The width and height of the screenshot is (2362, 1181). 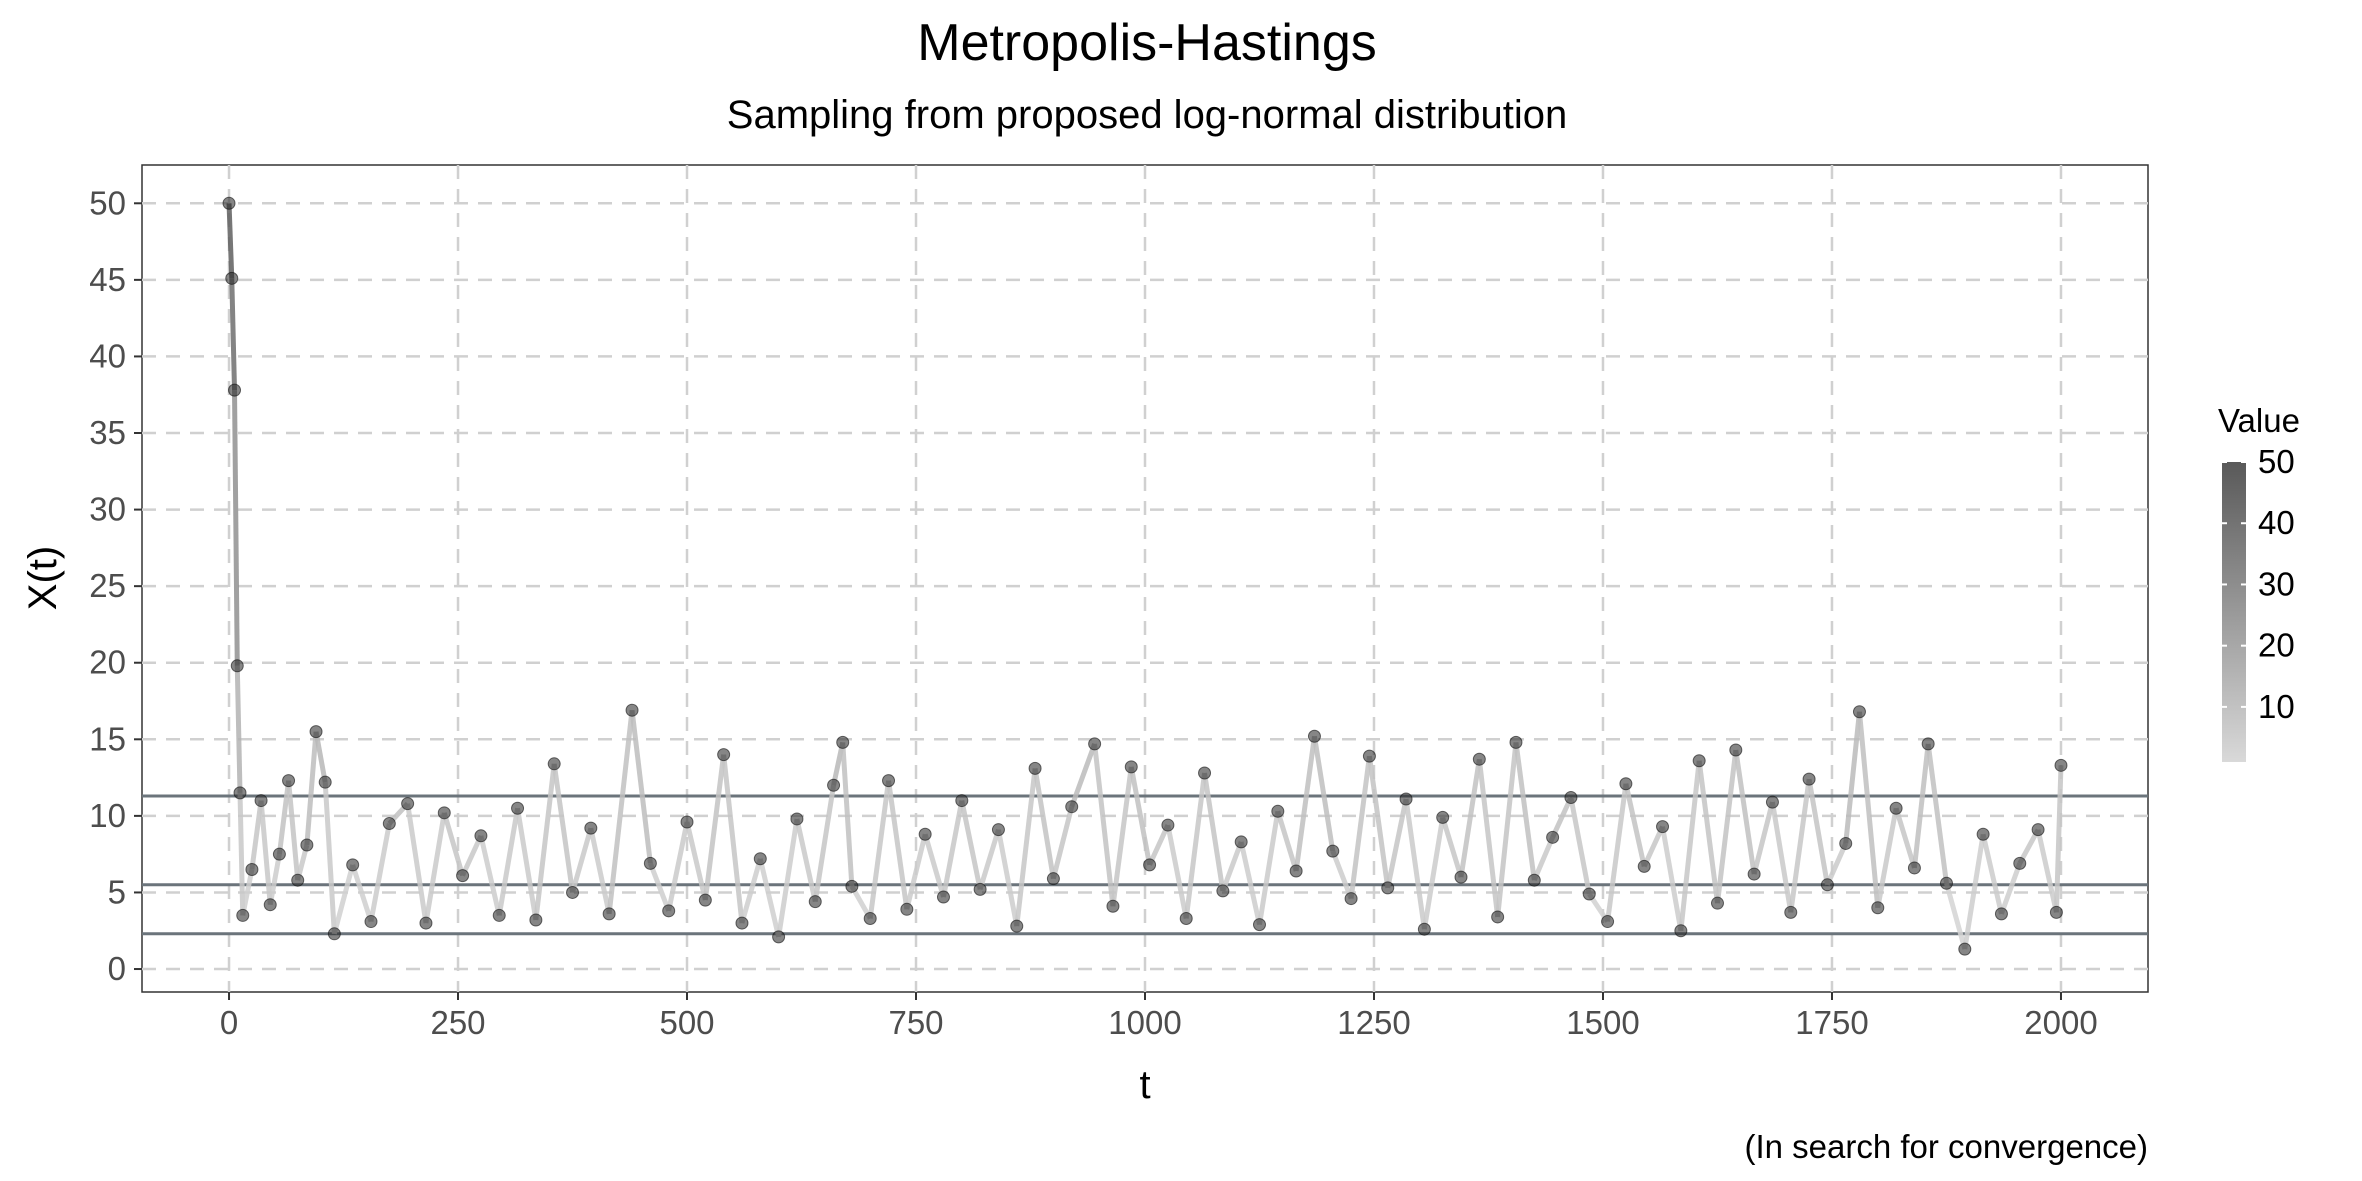 I want to click on legend-break-label: 50, so click(x=2276, y=461).